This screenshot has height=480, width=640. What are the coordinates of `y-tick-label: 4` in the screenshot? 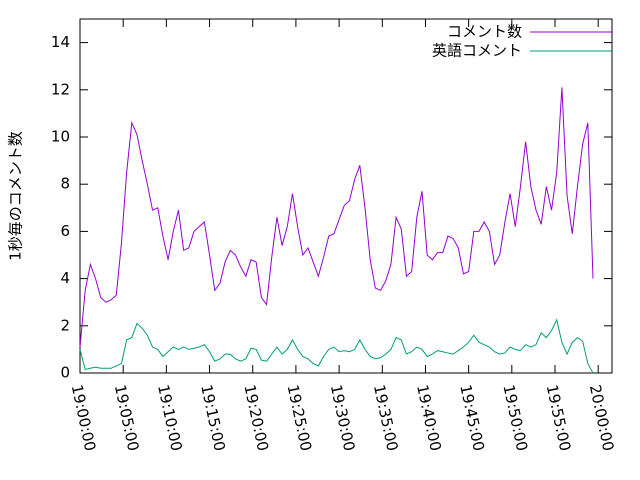 It's located at (65, 278).